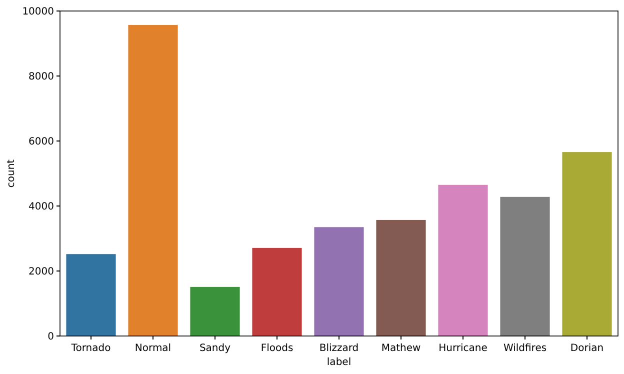  What do you see at coordinates (339, 362) in the screenshot?
I see `x-axis-title: label` at bounding box center [339, 362].